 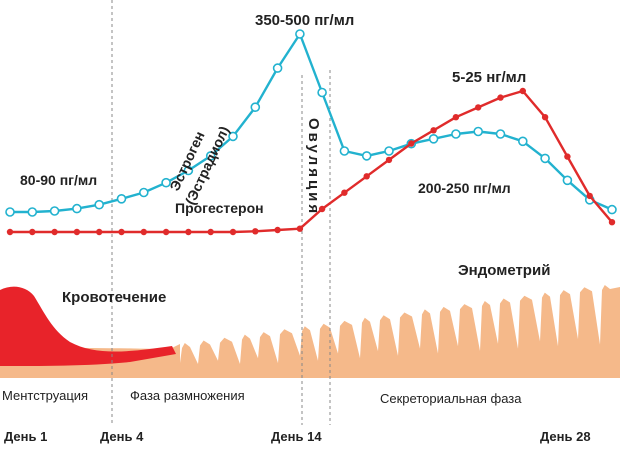 I want to click on bleeding-label: Кровотечение, so click(x=114, y=297).